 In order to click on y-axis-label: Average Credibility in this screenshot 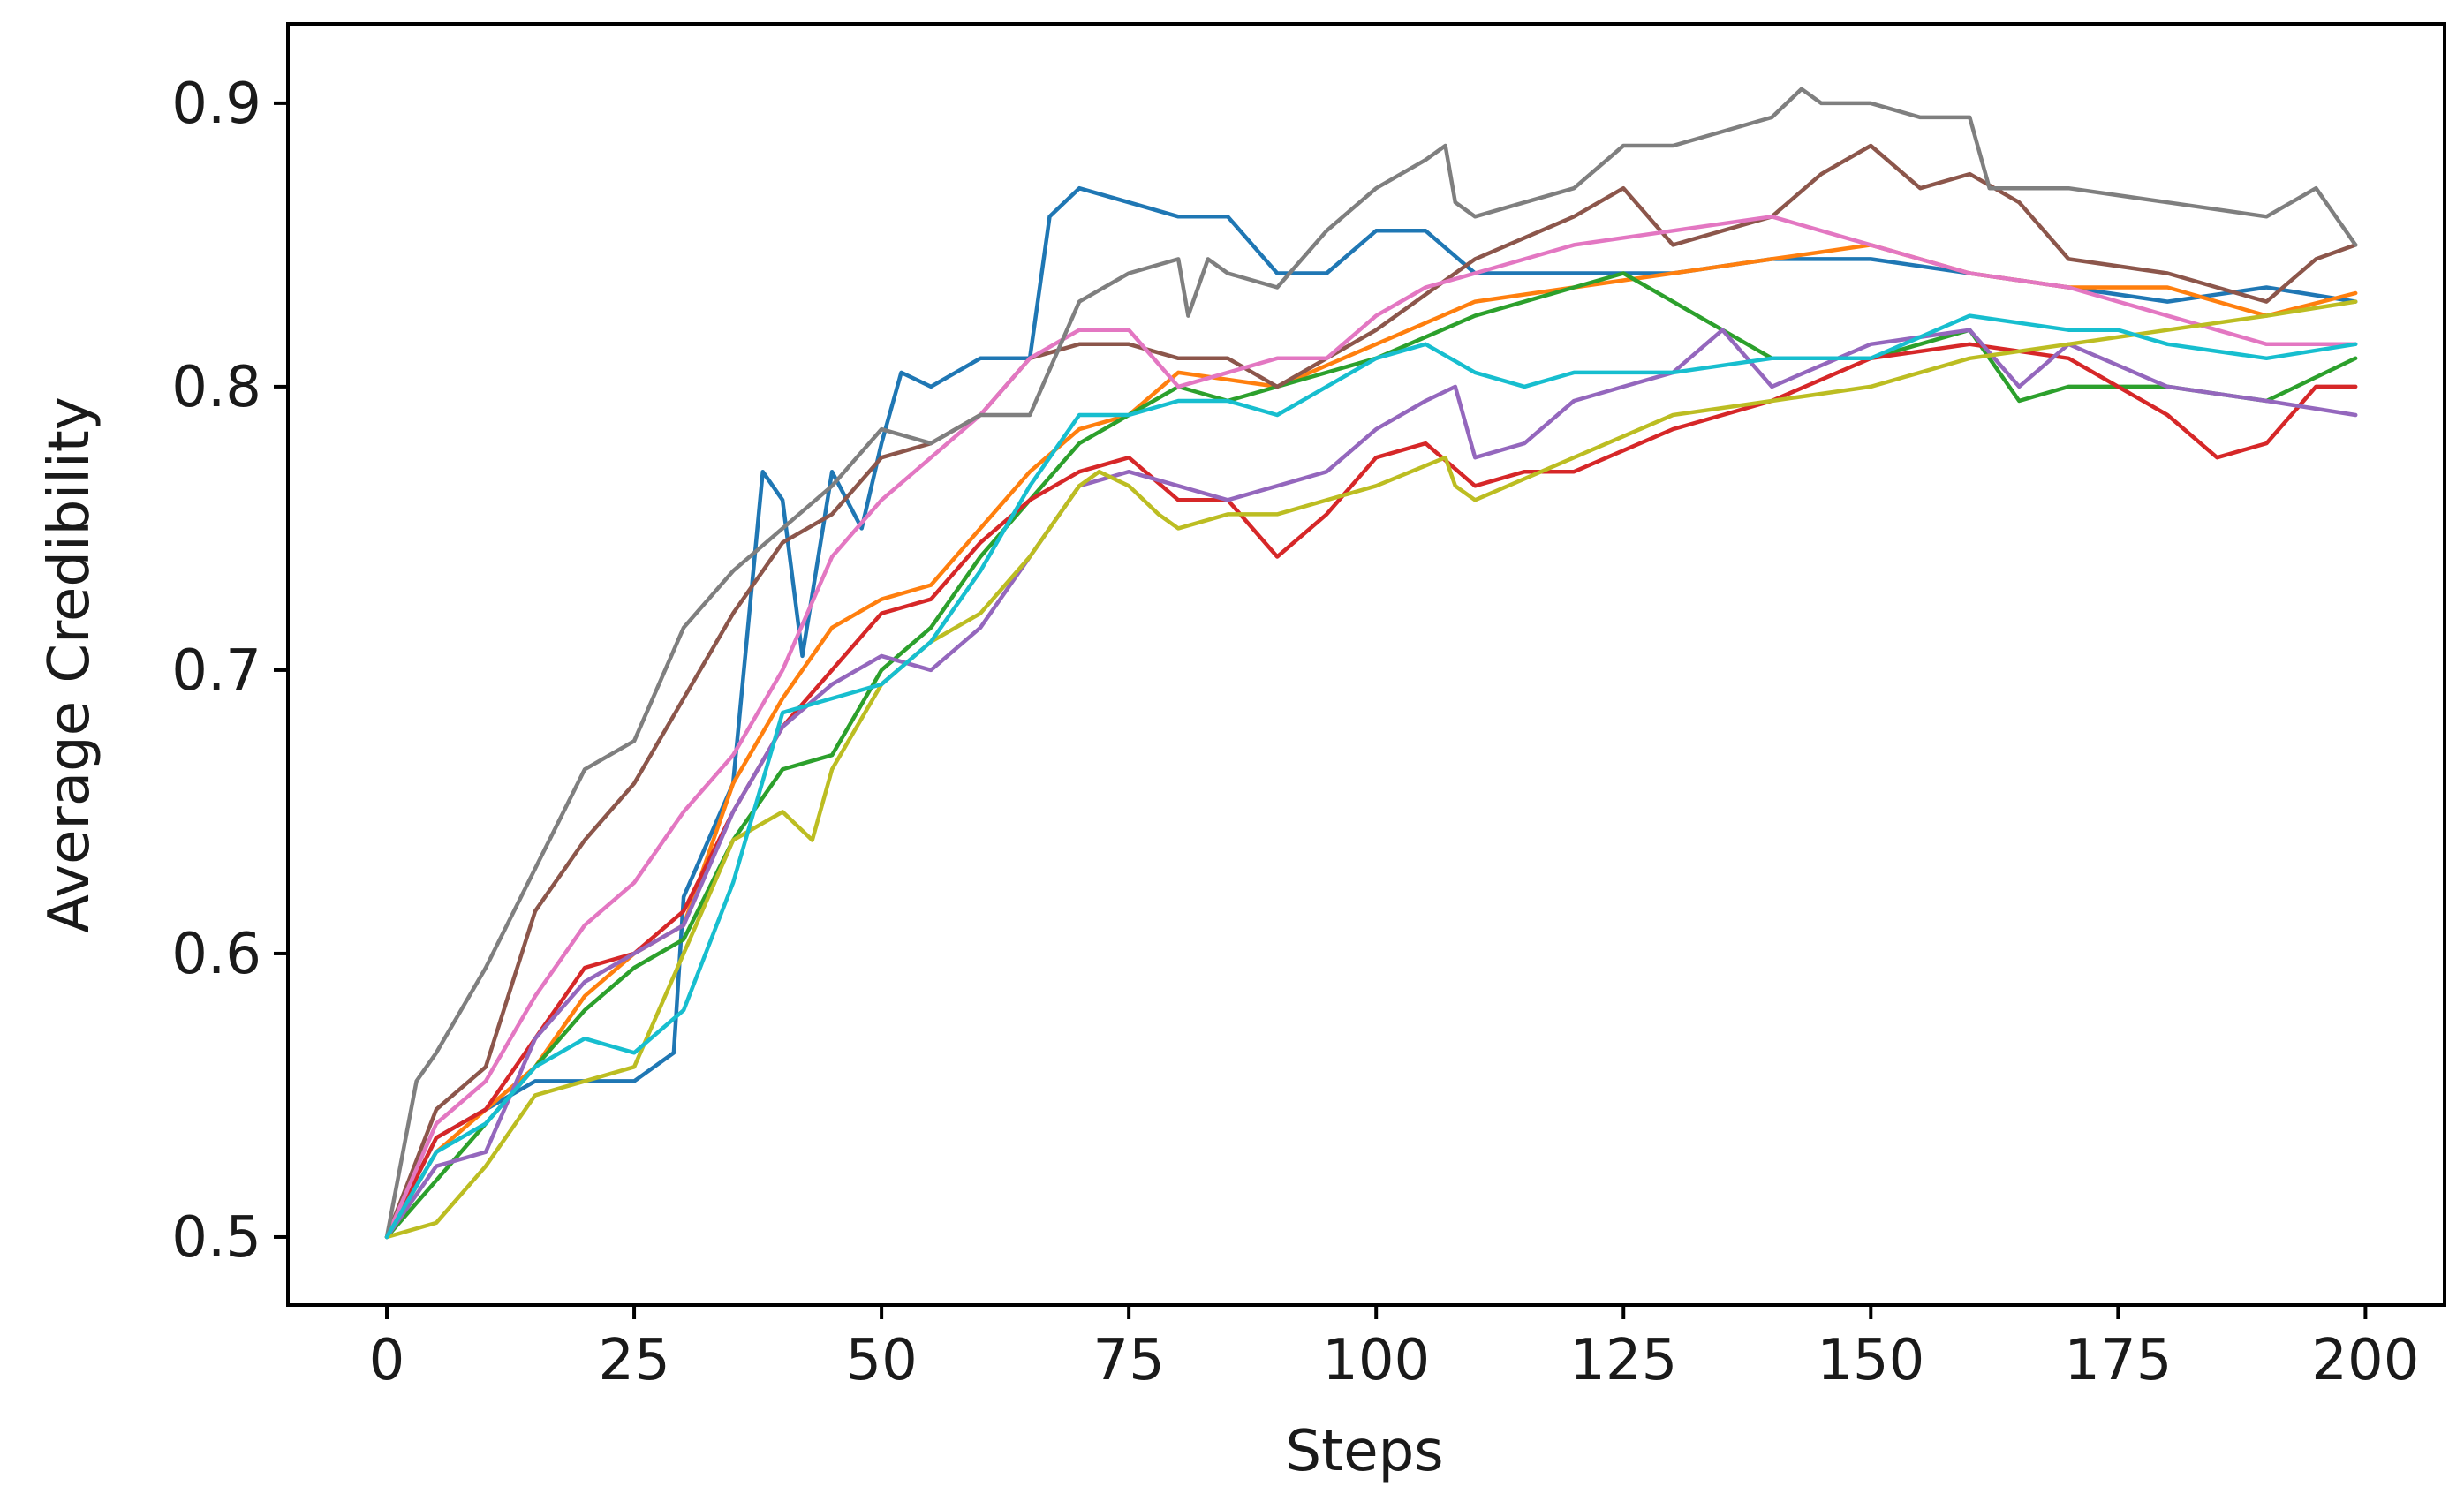, I will do `click(69, 664)`.